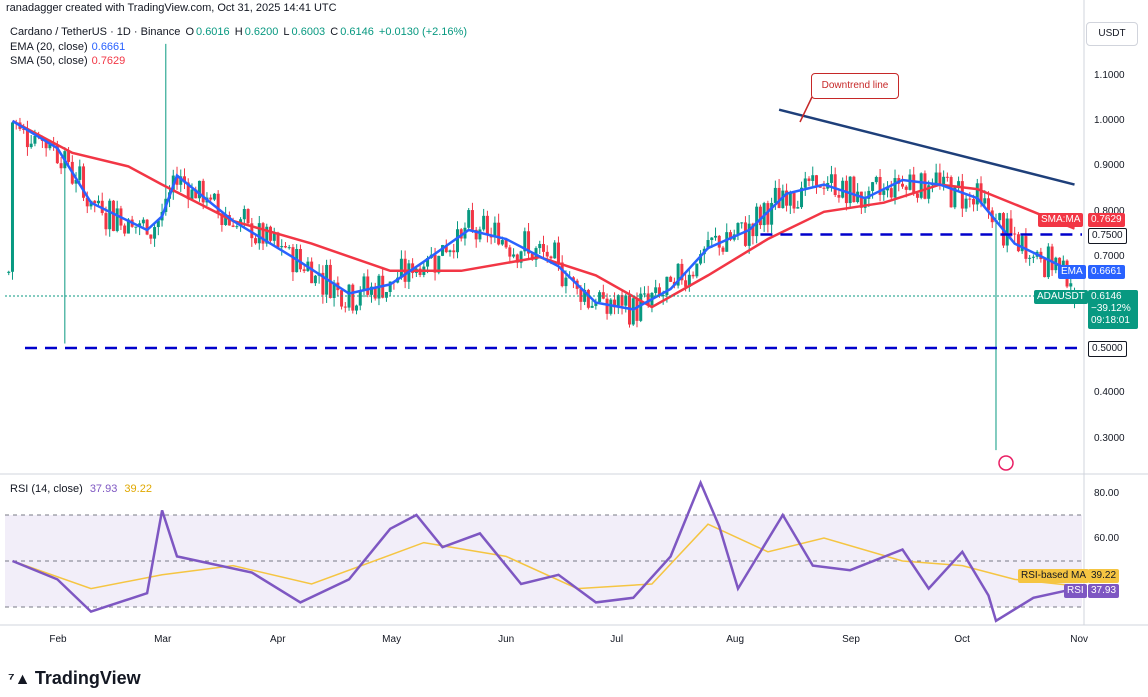 This screenshot has height=697, width=1148. Describe the element at coordinates (308, 32) in the screenshot. I see `low-value: 0.6003` at that location.